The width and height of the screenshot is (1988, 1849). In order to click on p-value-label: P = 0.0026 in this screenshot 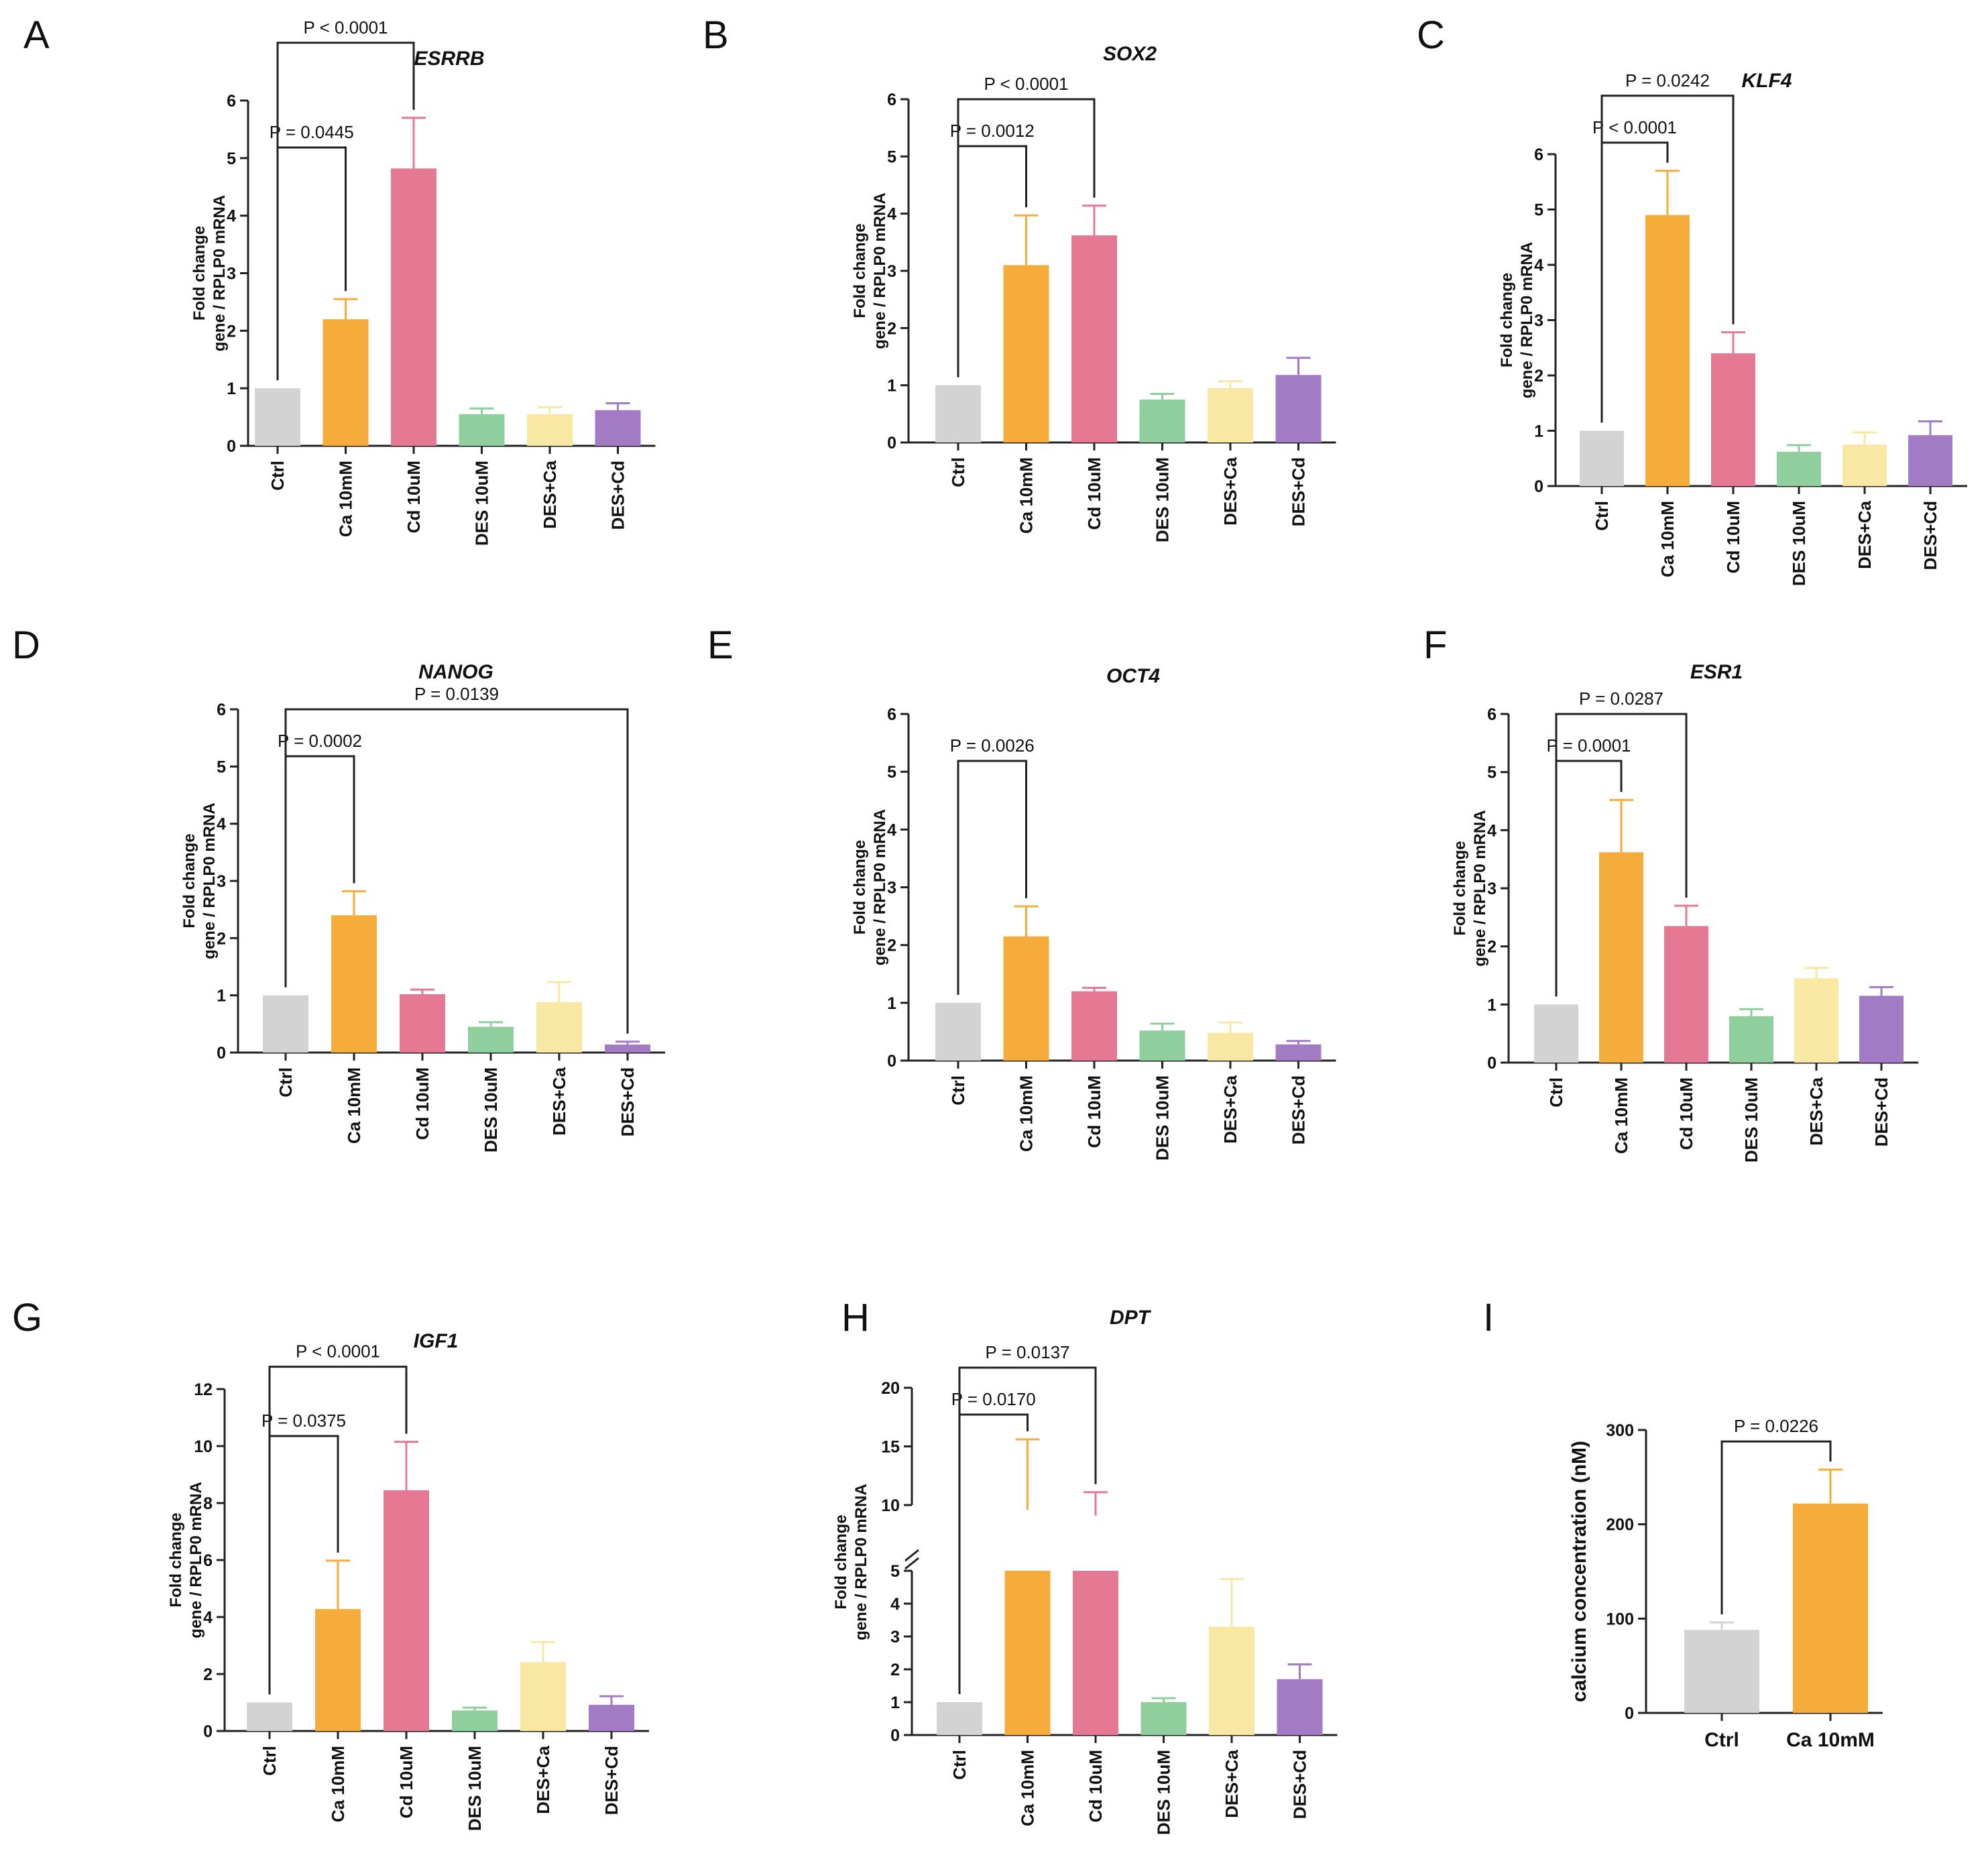, I will do `click(992, 745)`.